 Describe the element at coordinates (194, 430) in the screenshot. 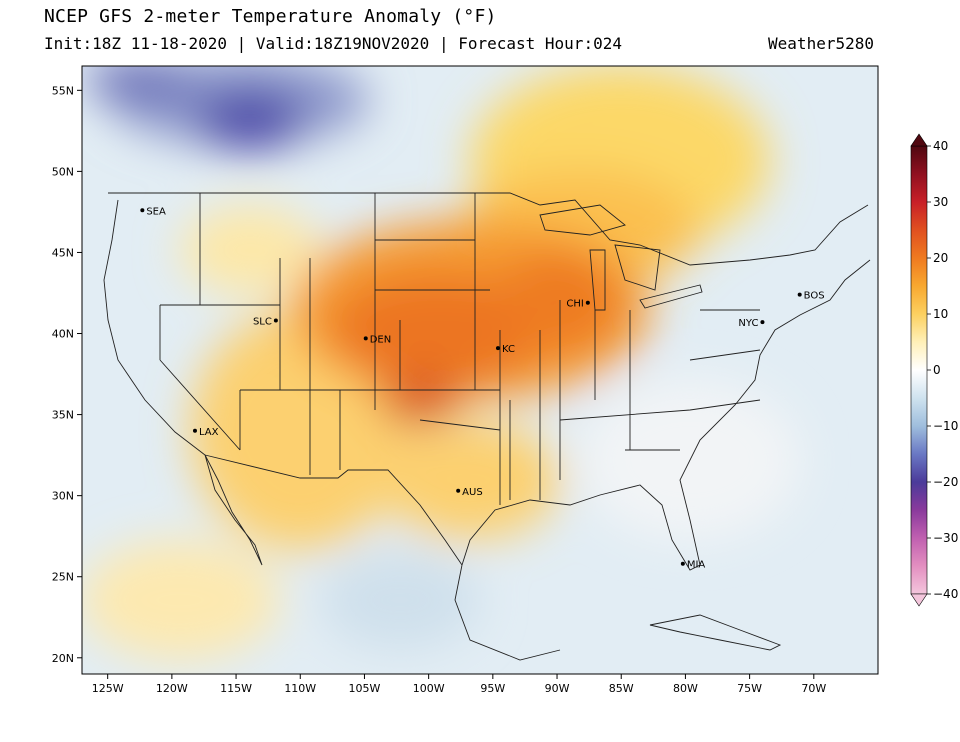

I see `city-dot-lax` at that location.